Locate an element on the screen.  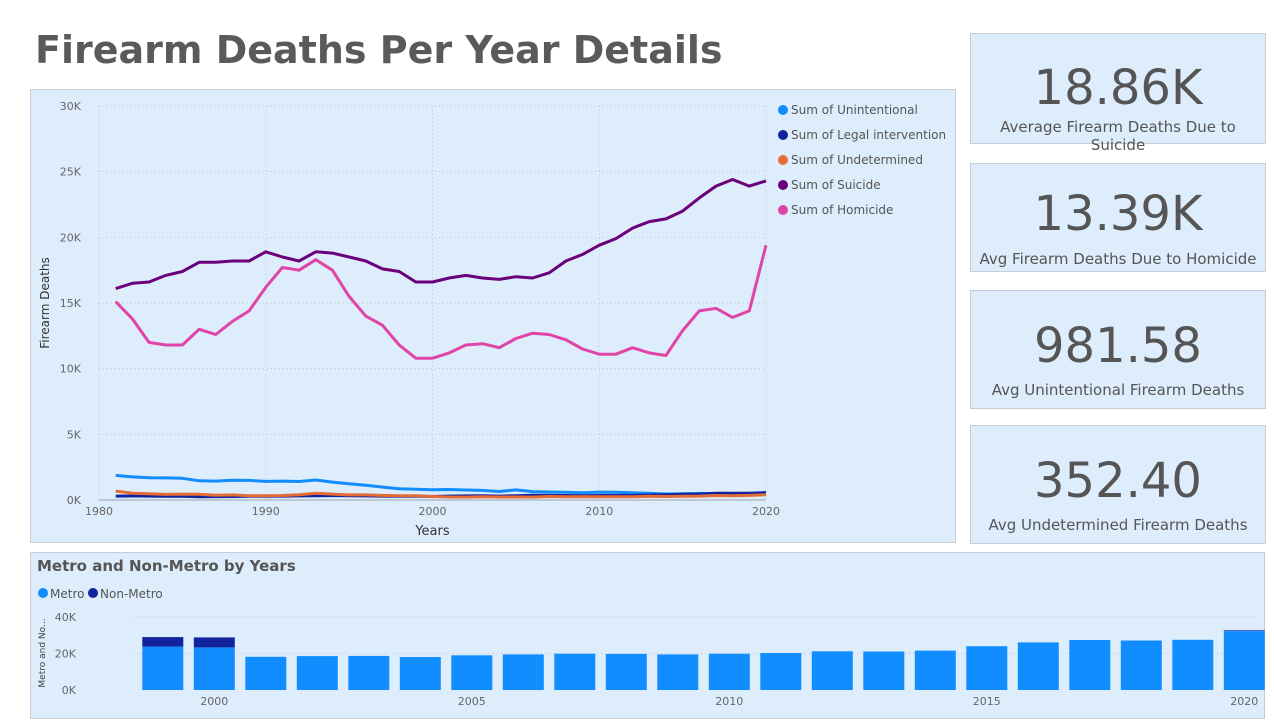
kpi-value: 352.40 is located at coordinates (1118, 481).